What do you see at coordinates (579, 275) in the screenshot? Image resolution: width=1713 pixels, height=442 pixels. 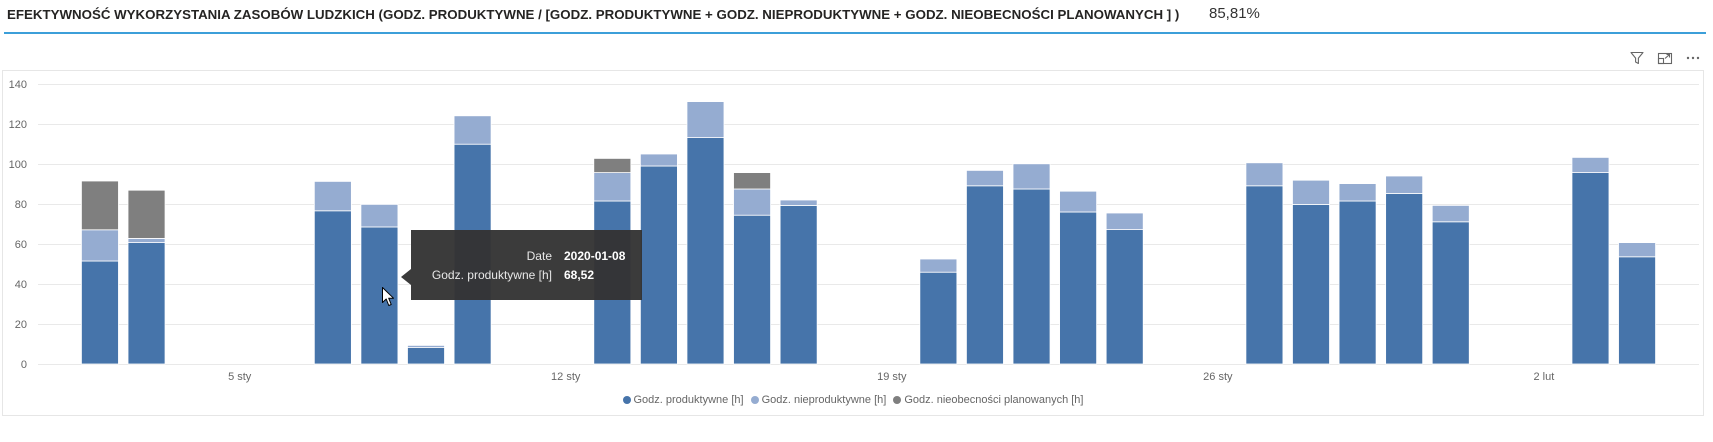 I see `tooltip-value: 68,52` at bounding box center [579, 275].